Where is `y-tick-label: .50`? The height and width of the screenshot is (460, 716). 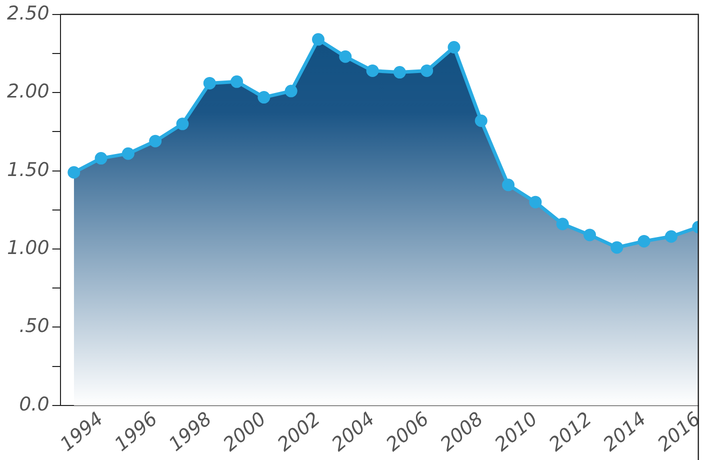 y-tick-label: .50 is located at coordinates (34, 326).